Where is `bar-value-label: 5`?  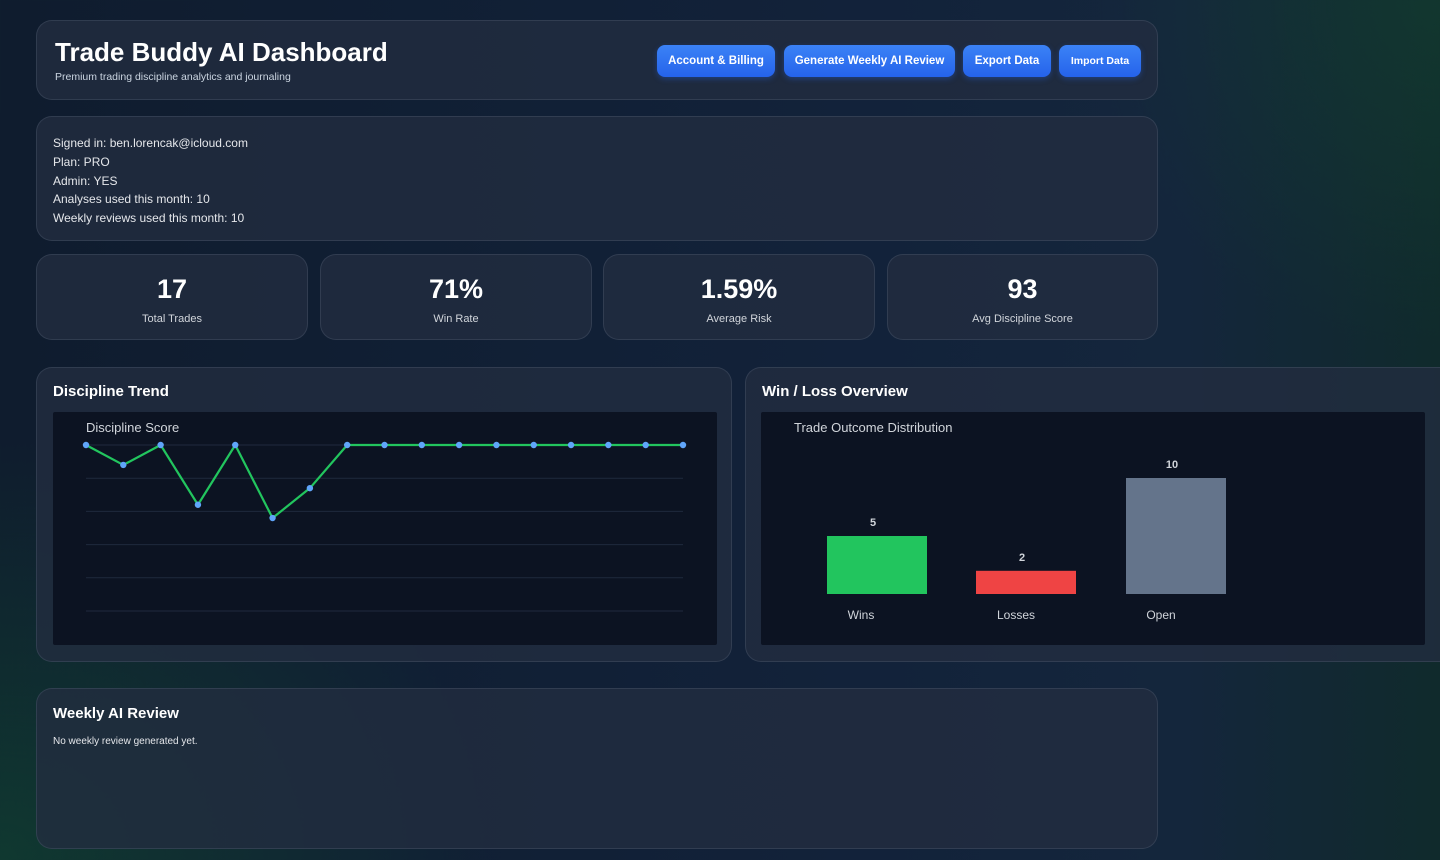
bar-value-label: 5 is located at coordinates (873, 523).